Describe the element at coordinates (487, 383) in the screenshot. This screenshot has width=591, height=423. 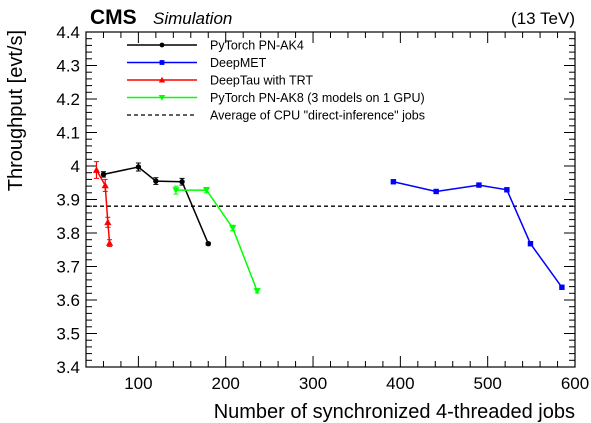
I see `x-tick-label: 500` at that location.